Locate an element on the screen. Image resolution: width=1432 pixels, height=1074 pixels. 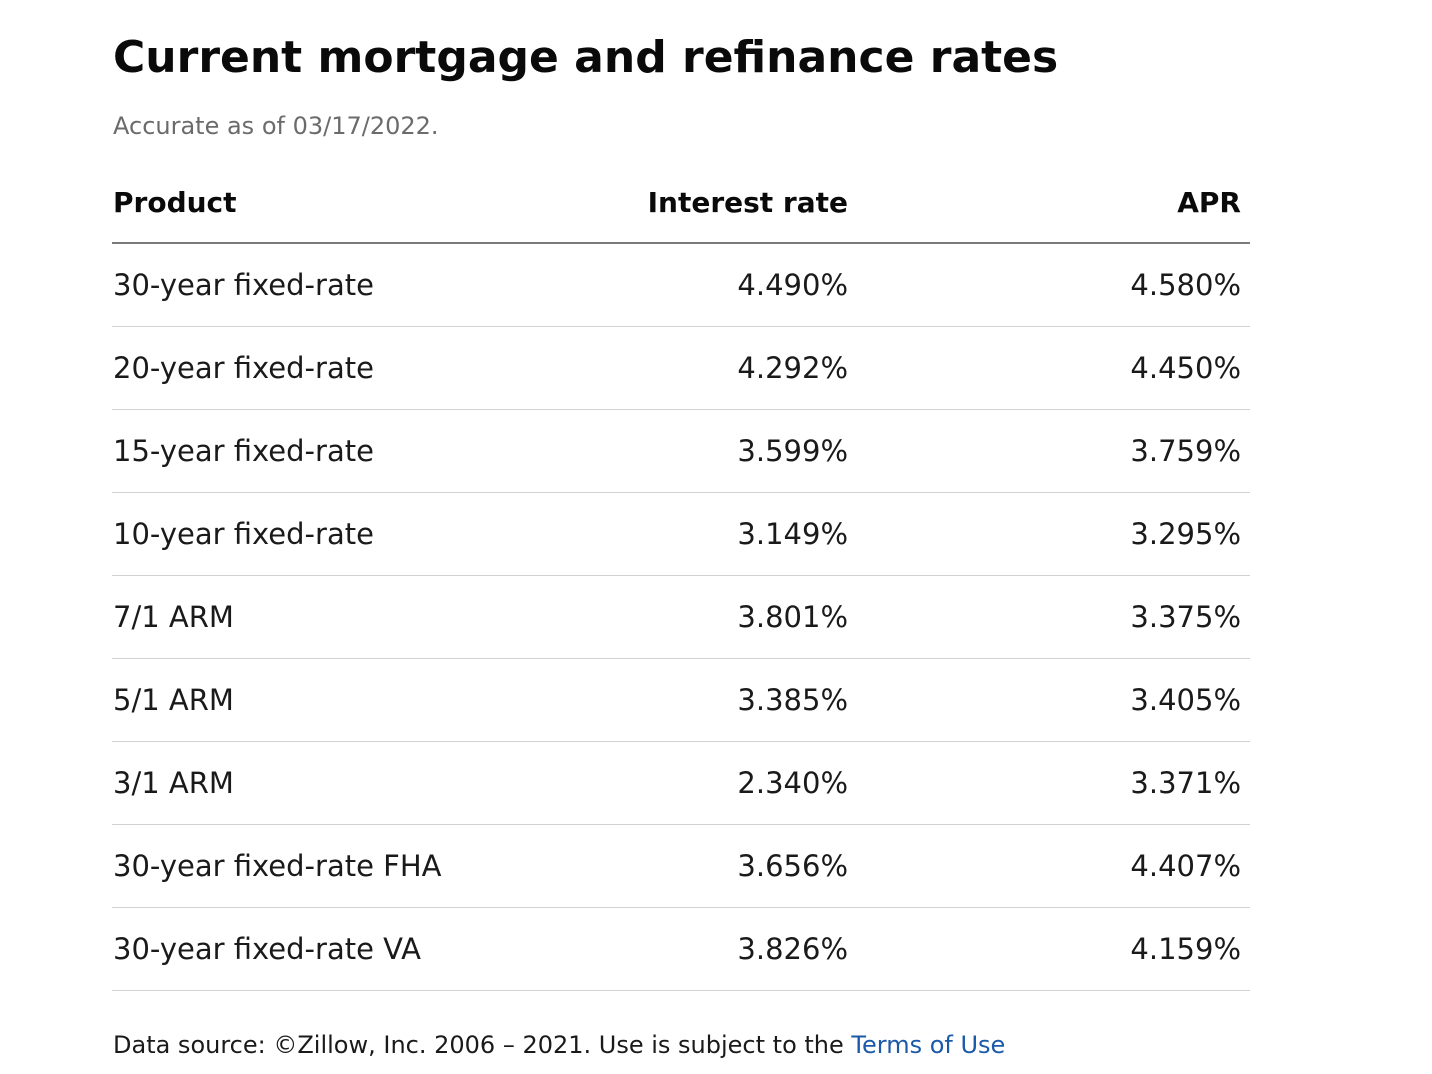
interest-rate-cell: 3.599% is located at coordinates (710, 451).